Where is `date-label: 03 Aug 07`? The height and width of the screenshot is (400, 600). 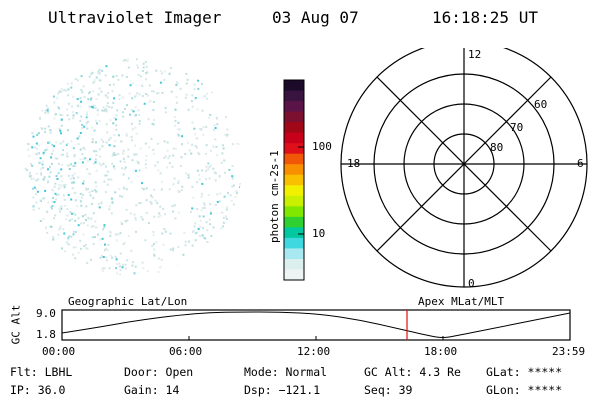 date-label: 03 Aug 07 is located at coordinates (315, 17).